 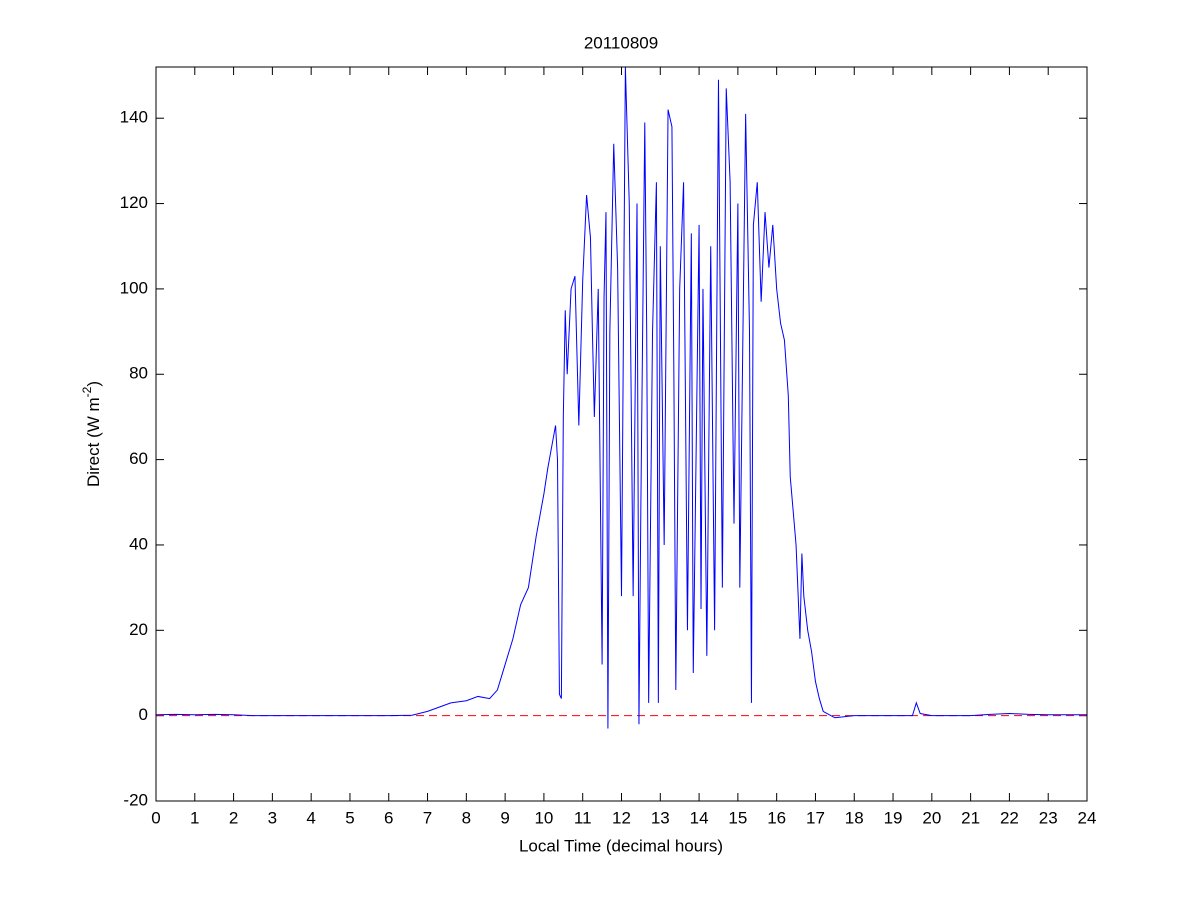 I want to click on x-axis-label: Local Time (decimal hours), so click(x=621, y=845).